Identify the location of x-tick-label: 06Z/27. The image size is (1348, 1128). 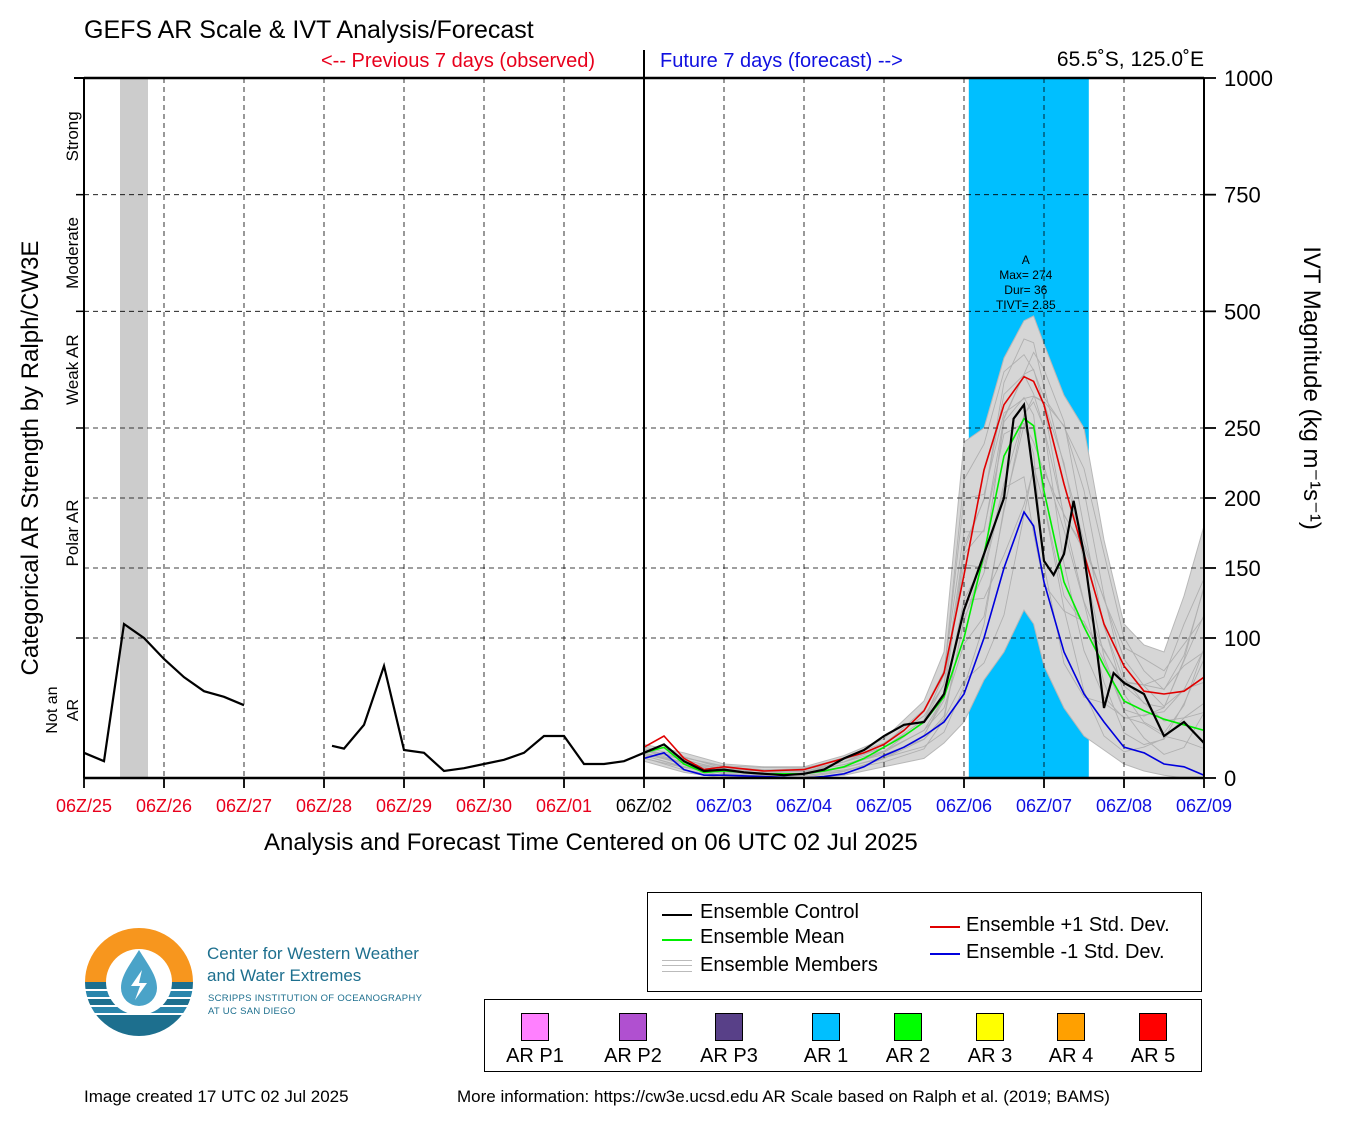
(244, 806).